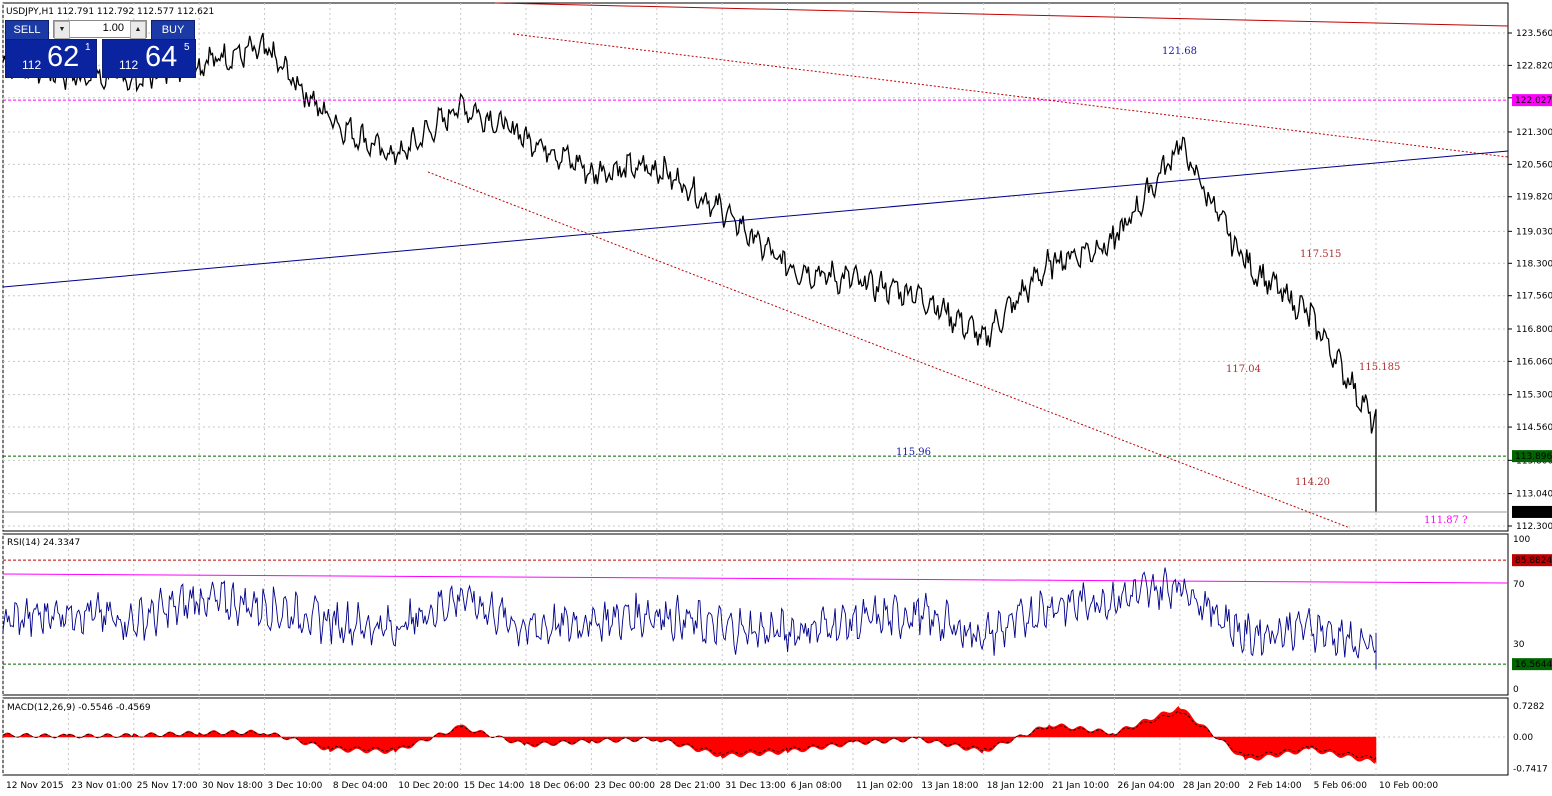 The width and height of the screenshot is (1552, 796). Describe the element at coordinates (360, 786) in the screenshot. I see `time-axis-label: 8 Dec 04:00` at that location.